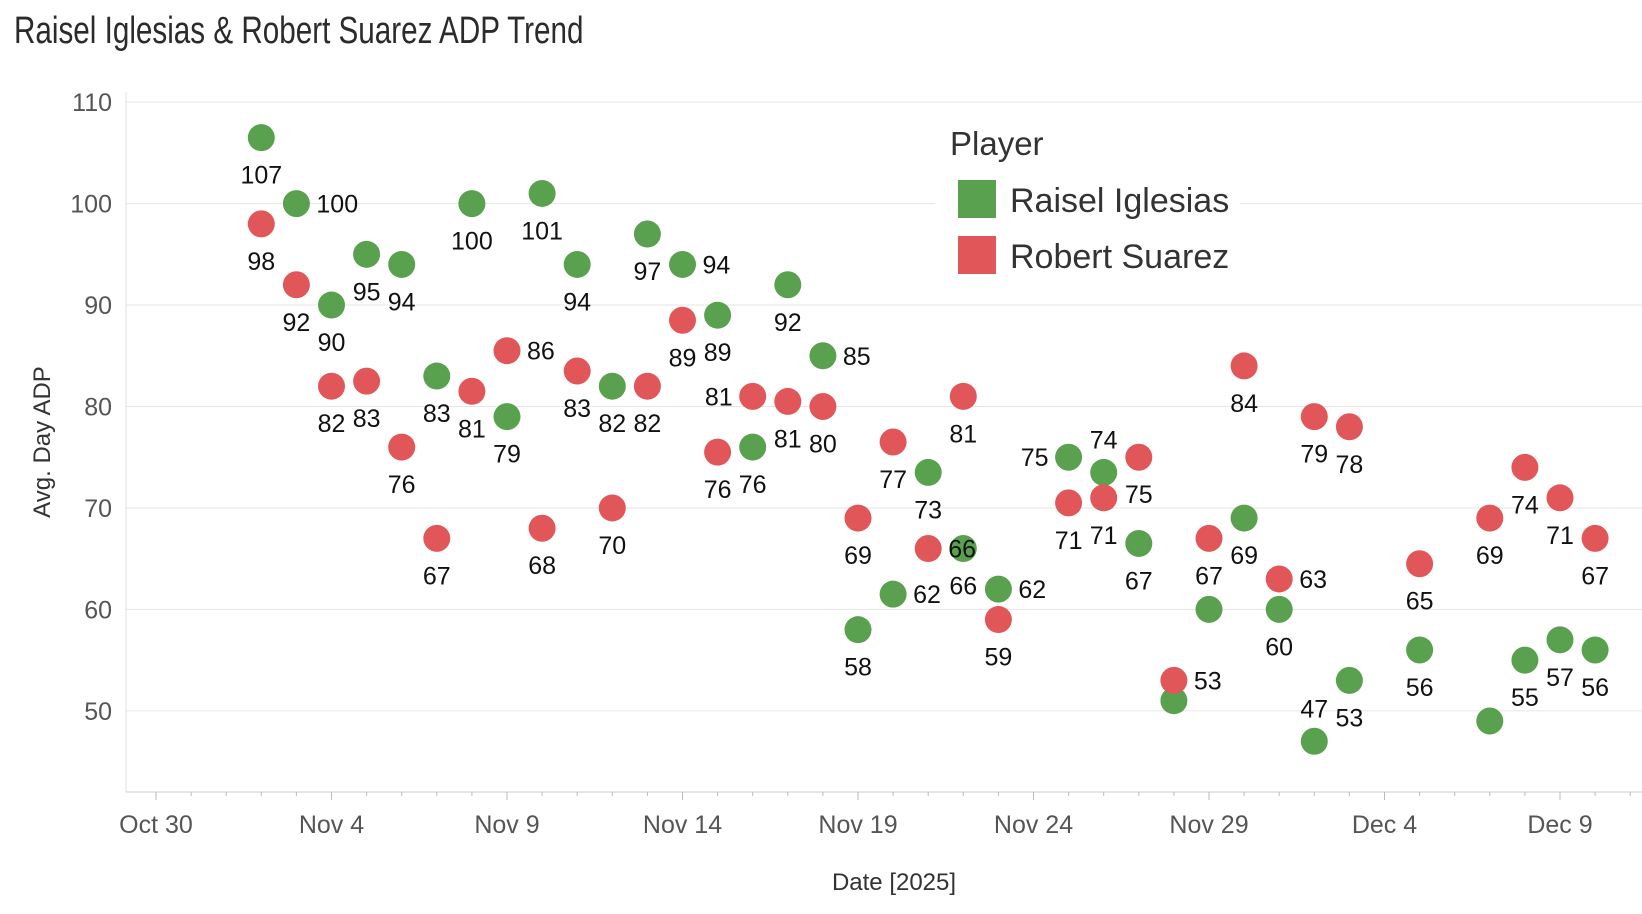 This screenshot has height=914, width=1642. Describe the element at coordinates (1349, 718) in the screenshot. I see `data-label: 53` at that location.